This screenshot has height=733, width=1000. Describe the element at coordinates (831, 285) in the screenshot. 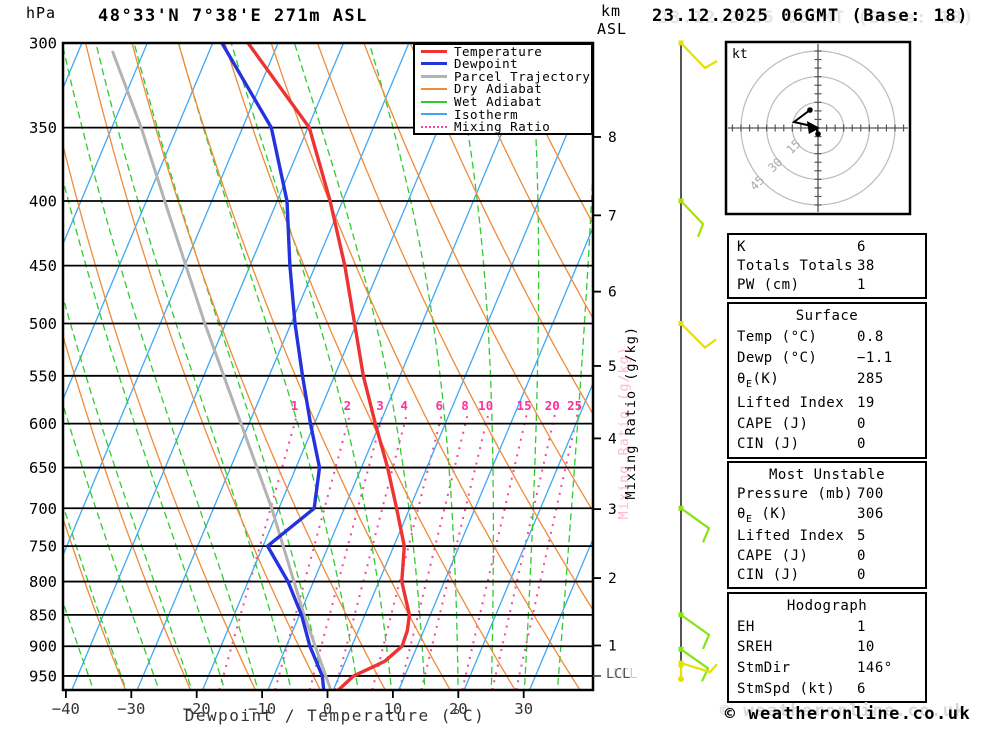

I see `table-row: PW (cm) 1` at that location.